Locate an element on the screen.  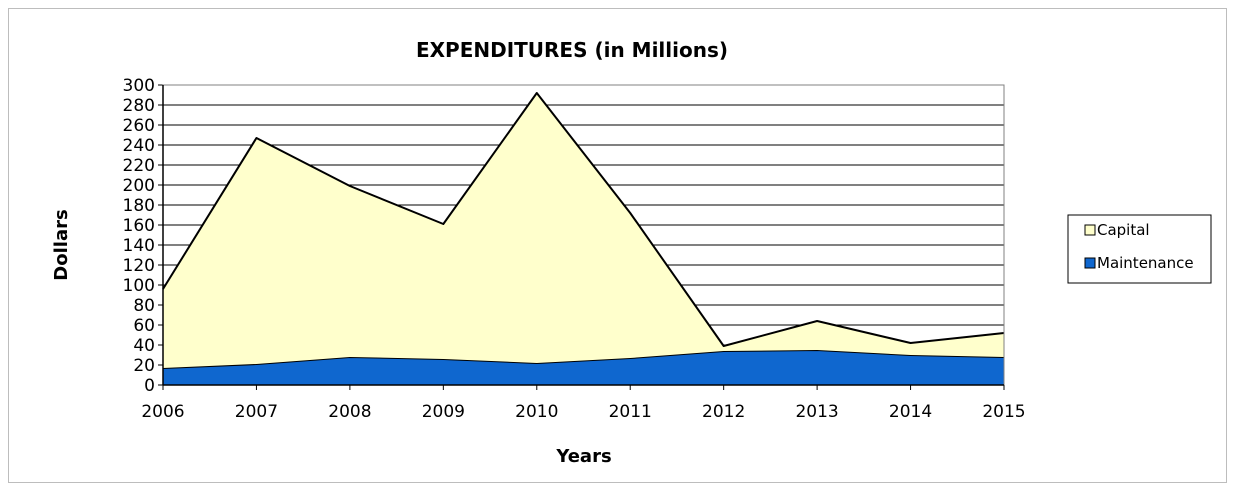
legend-item-maintenance: Maintenance is located at coordinates (1139, 263).